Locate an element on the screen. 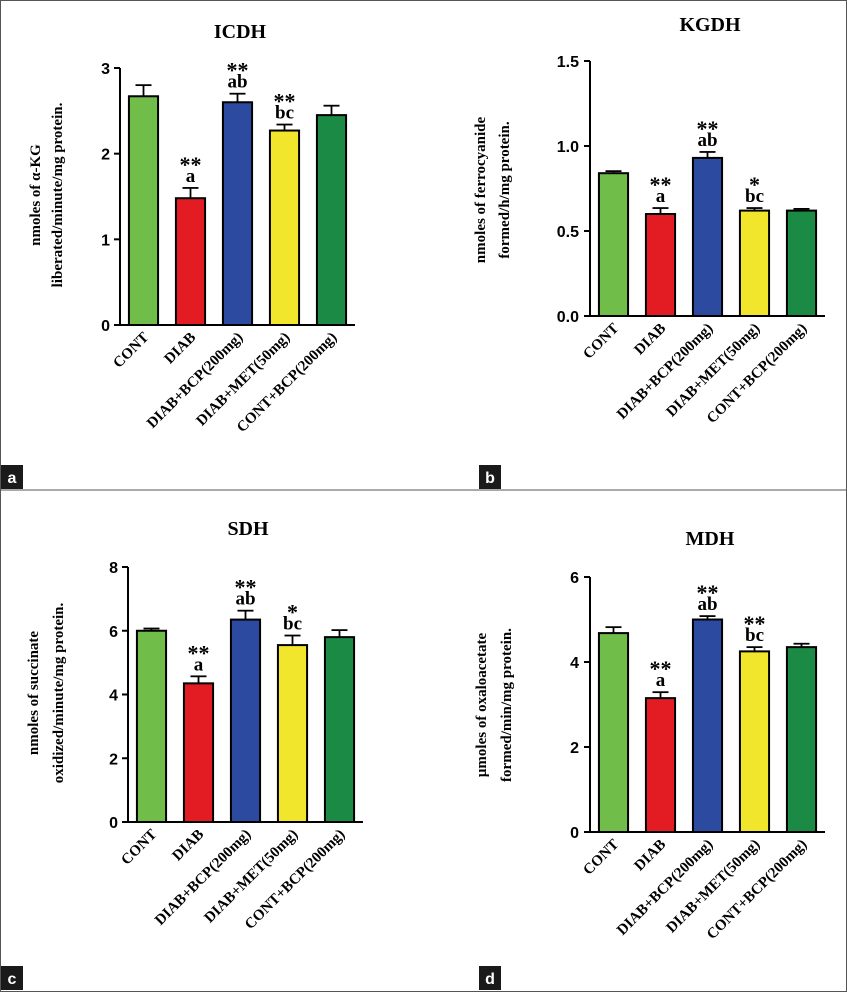  panel-label-b: b is located at coordinates (490, 477).